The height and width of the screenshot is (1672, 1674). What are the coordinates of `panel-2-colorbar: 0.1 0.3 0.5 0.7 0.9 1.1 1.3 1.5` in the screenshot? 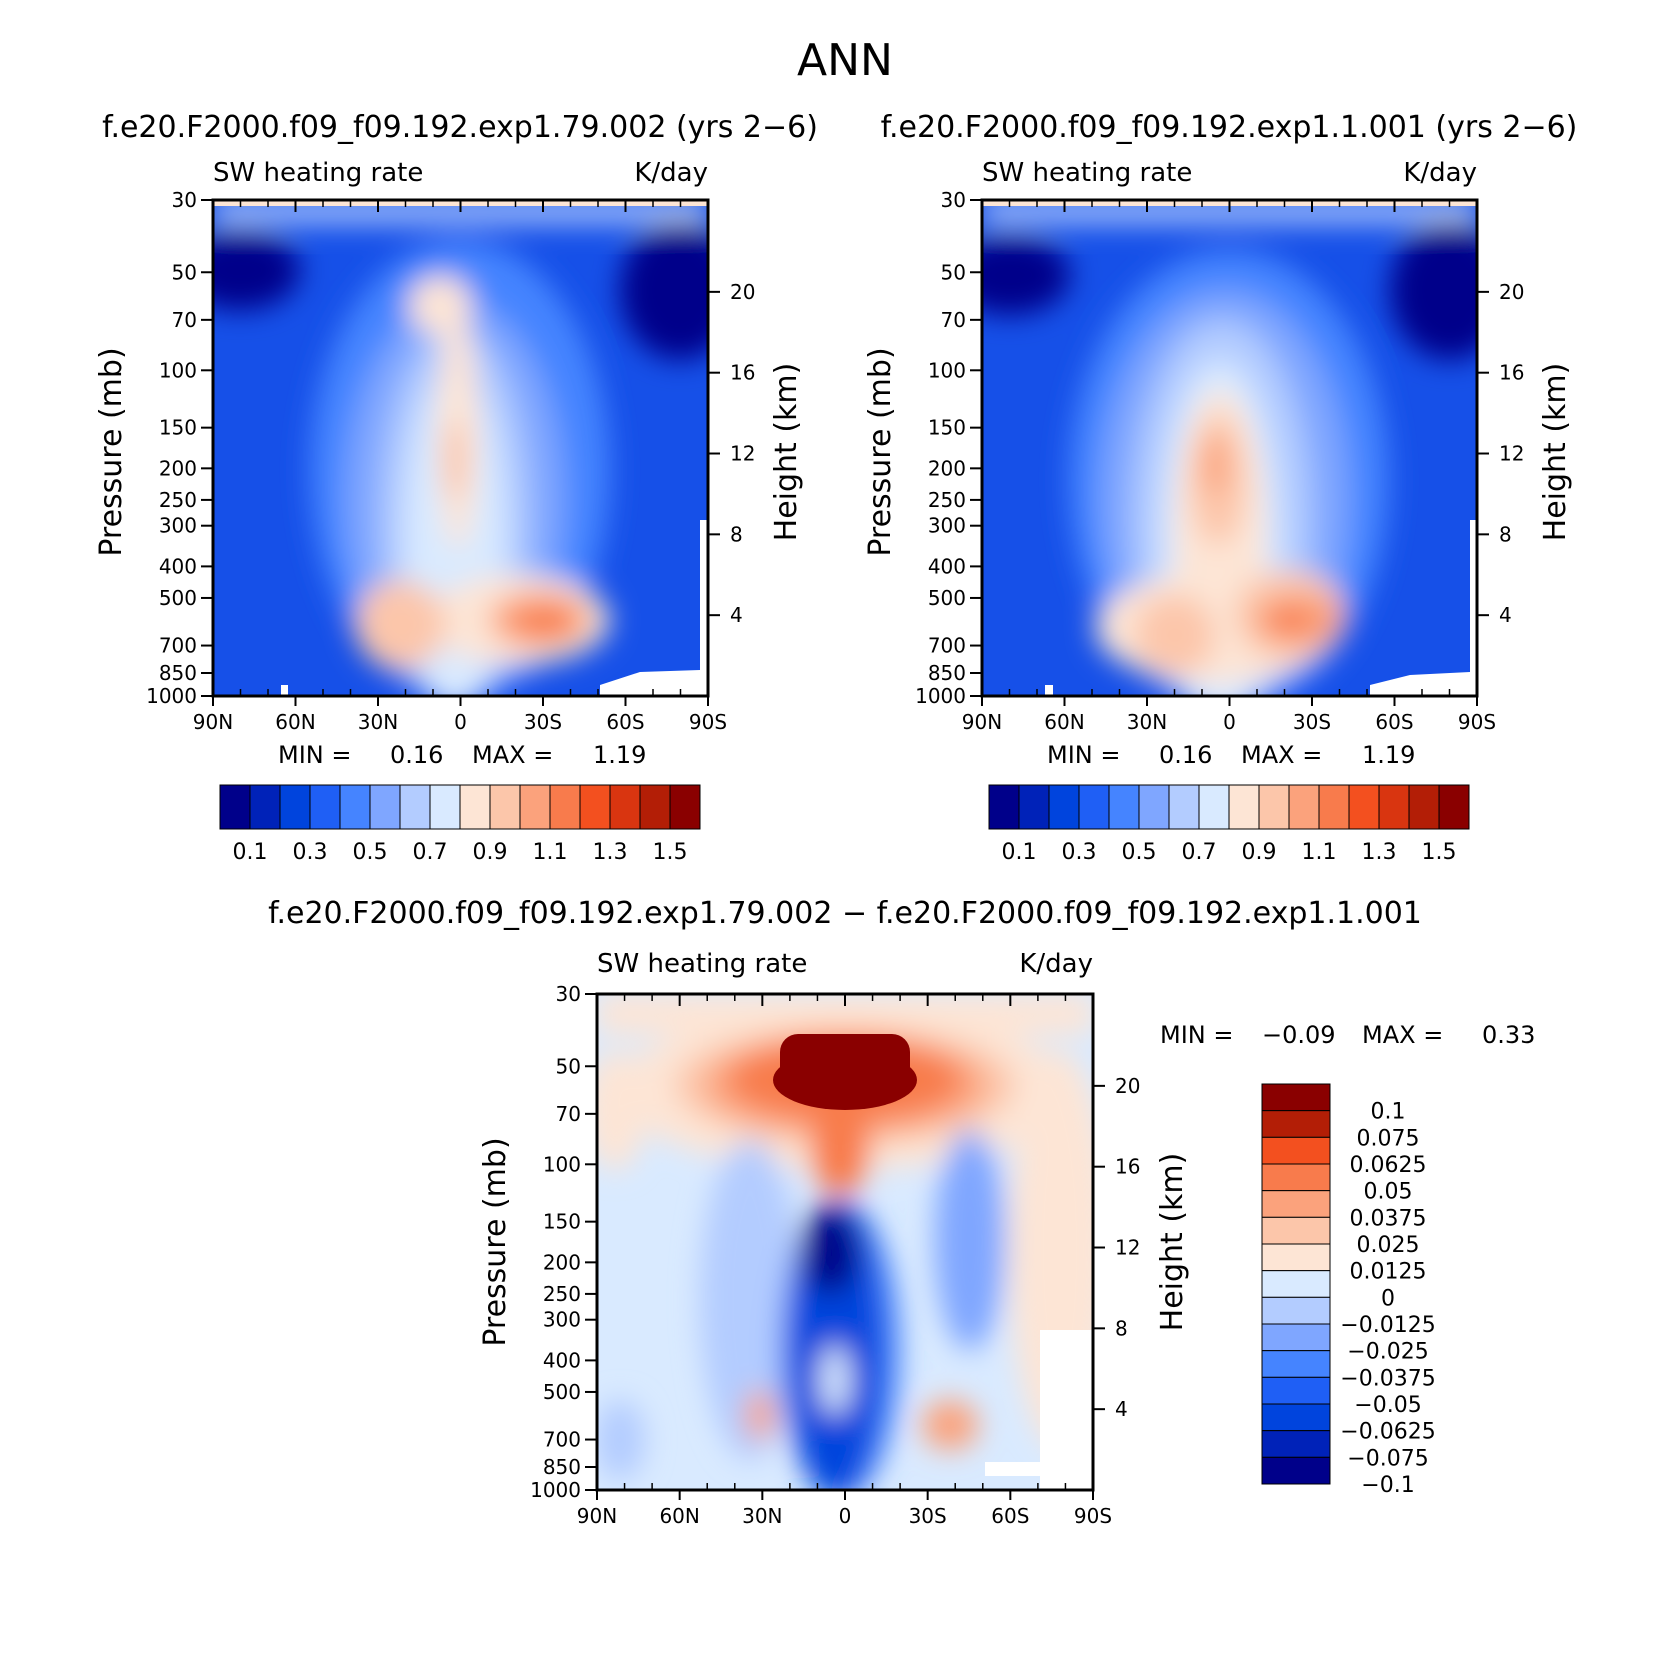 It's located at (1229, 824).